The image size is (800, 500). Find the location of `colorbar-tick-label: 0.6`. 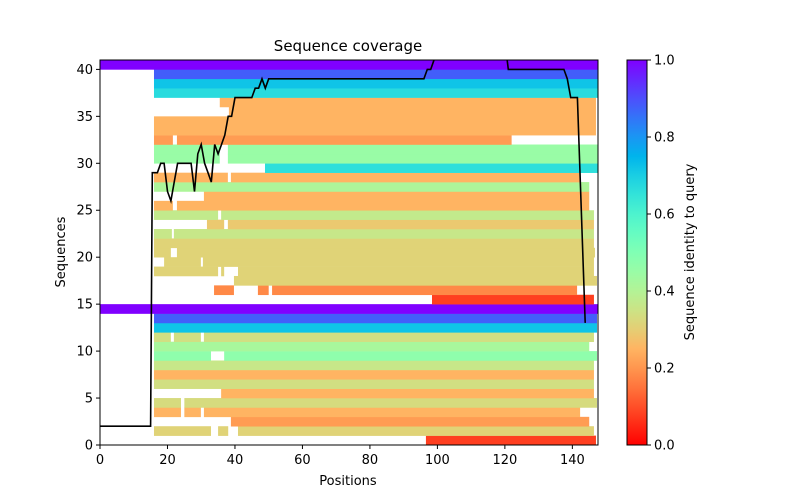

colorbar-tick-label: 0.6 is located at coordinates (664, 215).